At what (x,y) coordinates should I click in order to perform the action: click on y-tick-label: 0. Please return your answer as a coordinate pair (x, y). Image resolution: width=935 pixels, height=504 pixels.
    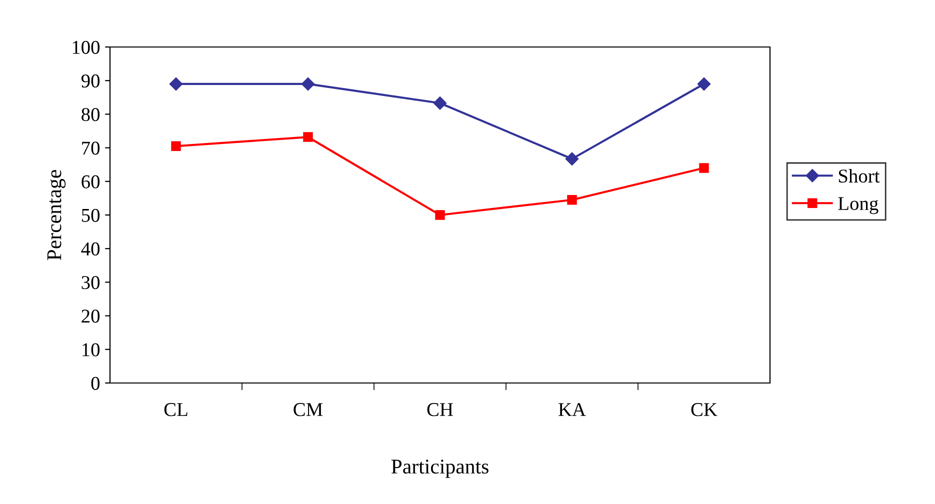
    Looking at the image, I should click on (95, 383).